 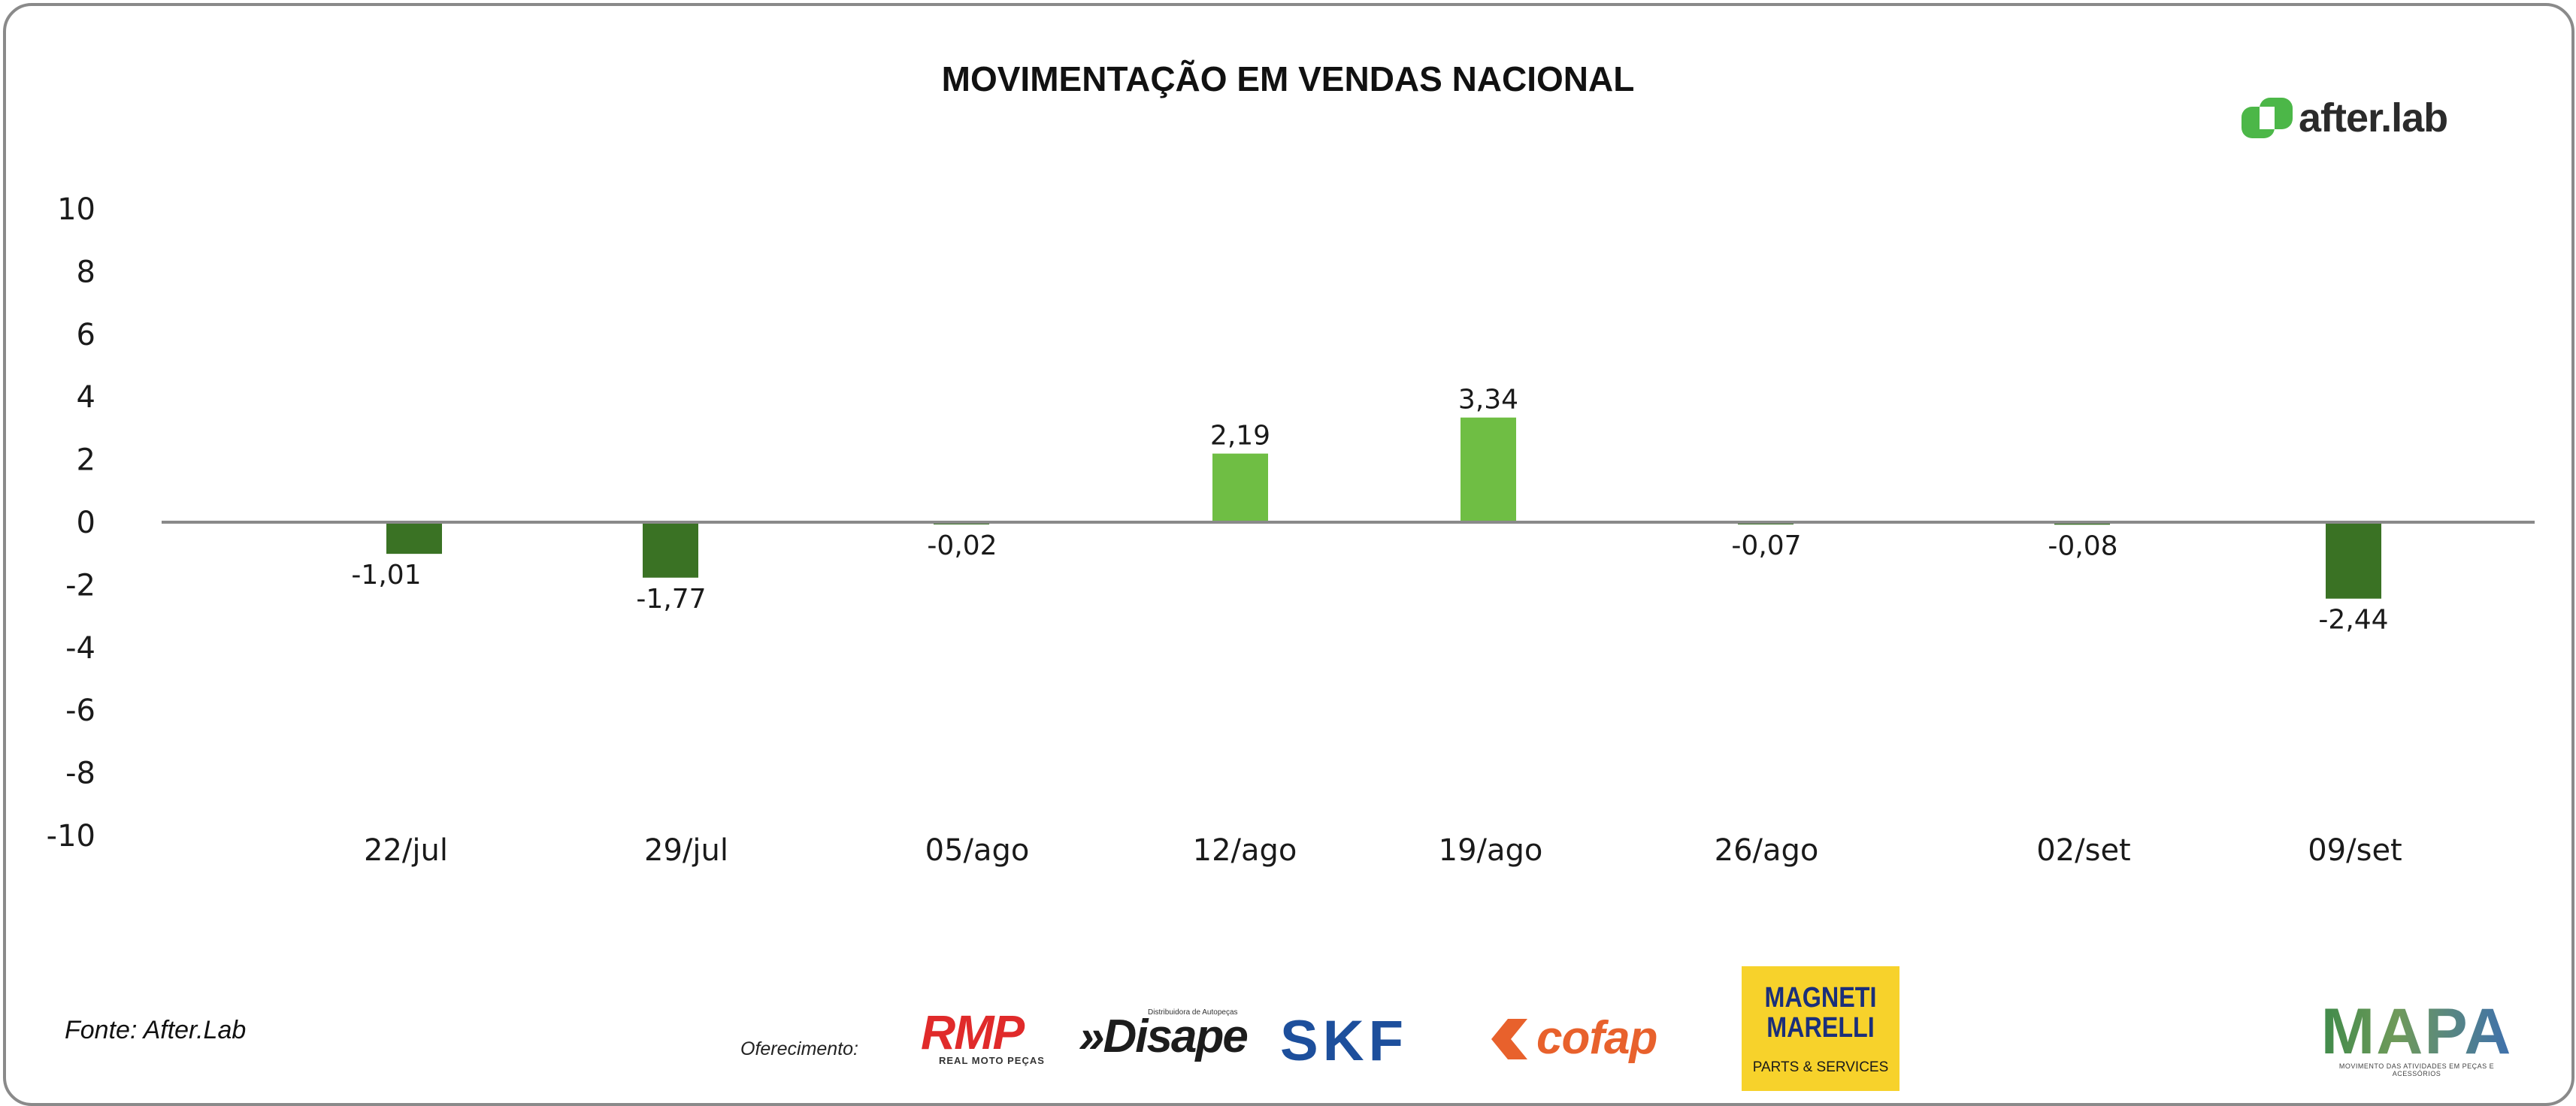 What do you see at coordinates (671, 599) in the screenshot?
I see `data-label-29/jul: -1,77` at bounding box center [671, 599].